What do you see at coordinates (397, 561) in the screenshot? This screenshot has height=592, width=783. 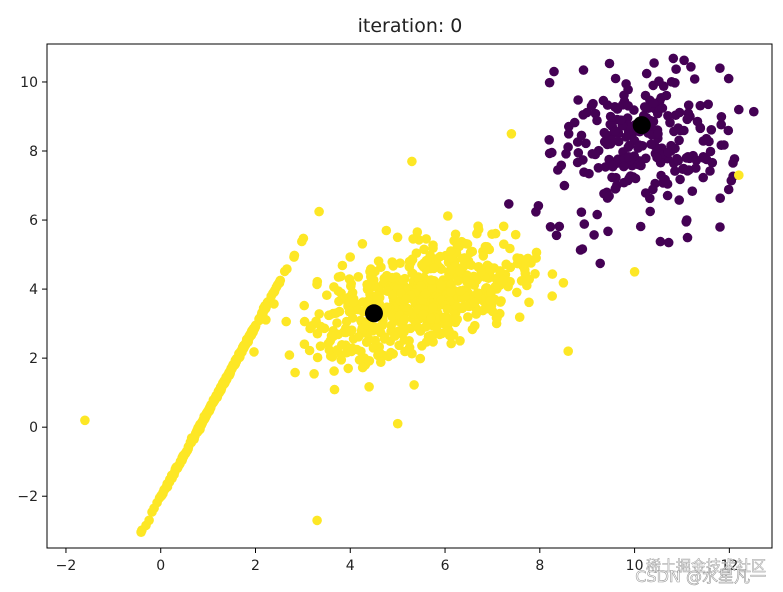 I see `x-axis: −2 0 2 4 6 8 10 12` at bounding box center [397, 561].